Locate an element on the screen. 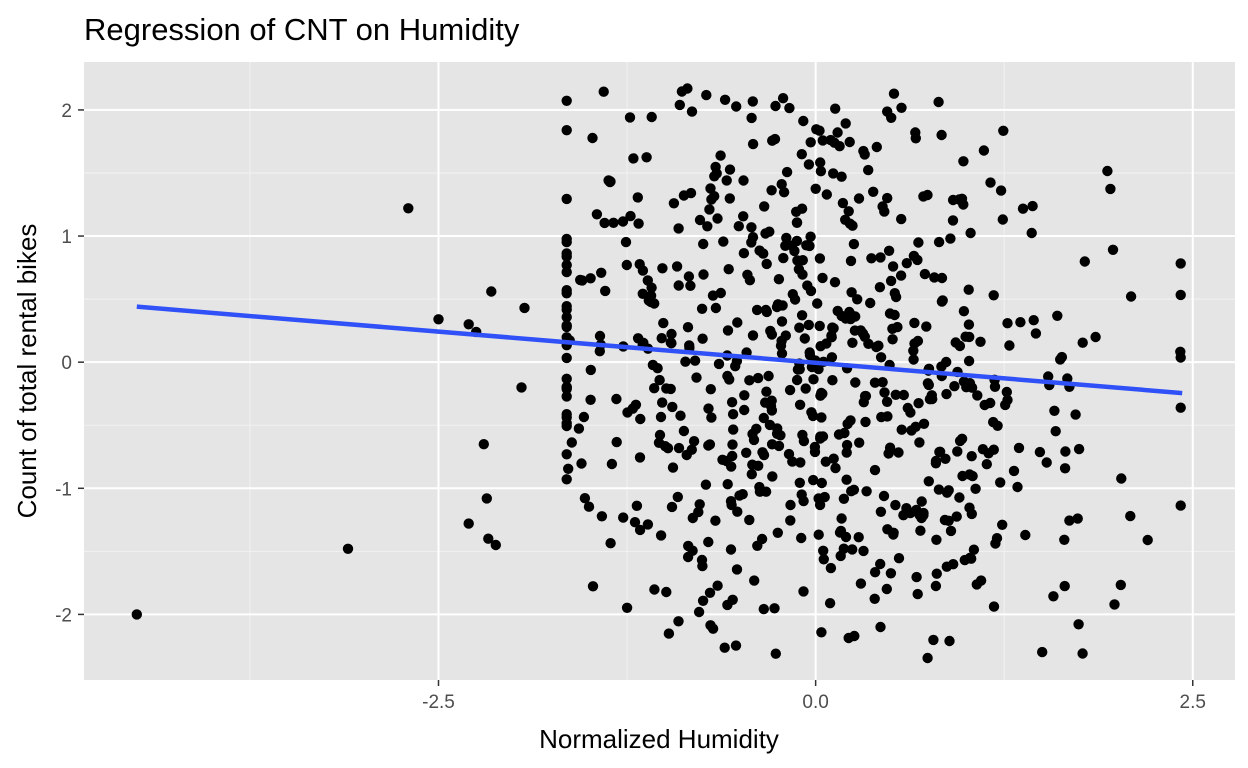 This screenshot has height=768, width=1248. x-axis-title: Normalized Humidity is located at coordinates (659, 739).